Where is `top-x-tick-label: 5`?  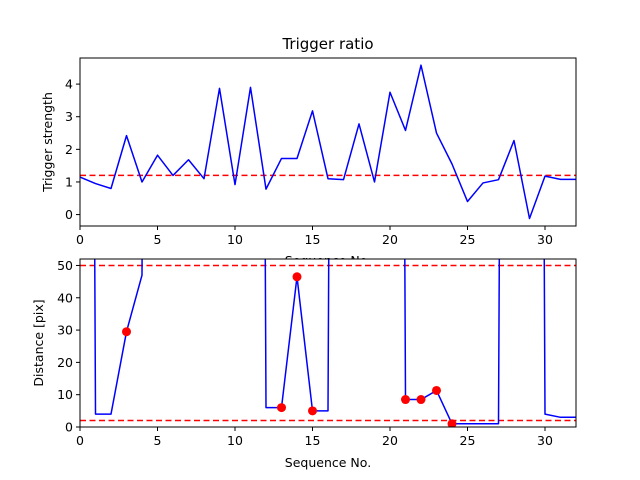
top-x-tick-label: 5 is located at coordinates (158, 239).